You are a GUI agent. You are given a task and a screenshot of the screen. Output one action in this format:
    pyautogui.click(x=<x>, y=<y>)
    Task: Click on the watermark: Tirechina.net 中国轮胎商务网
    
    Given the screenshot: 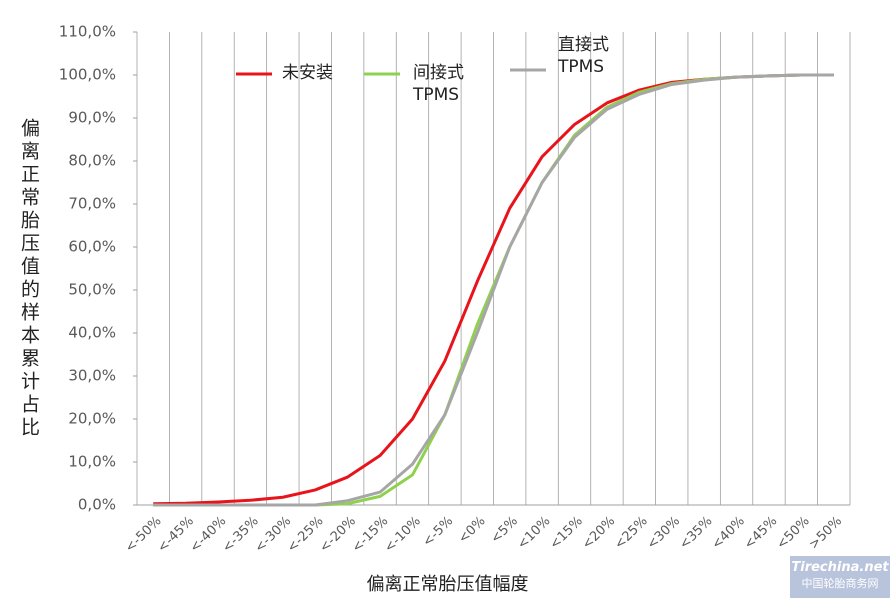 What is the action you would take?
    pyautogui.click(x=840, y=577)
    